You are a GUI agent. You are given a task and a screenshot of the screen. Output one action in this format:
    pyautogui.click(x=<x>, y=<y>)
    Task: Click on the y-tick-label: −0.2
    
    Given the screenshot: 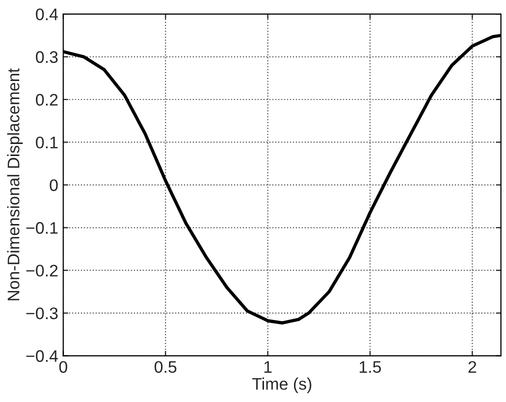 What is the action you would take?
    pyautogui.click(x=42, y=270)
    